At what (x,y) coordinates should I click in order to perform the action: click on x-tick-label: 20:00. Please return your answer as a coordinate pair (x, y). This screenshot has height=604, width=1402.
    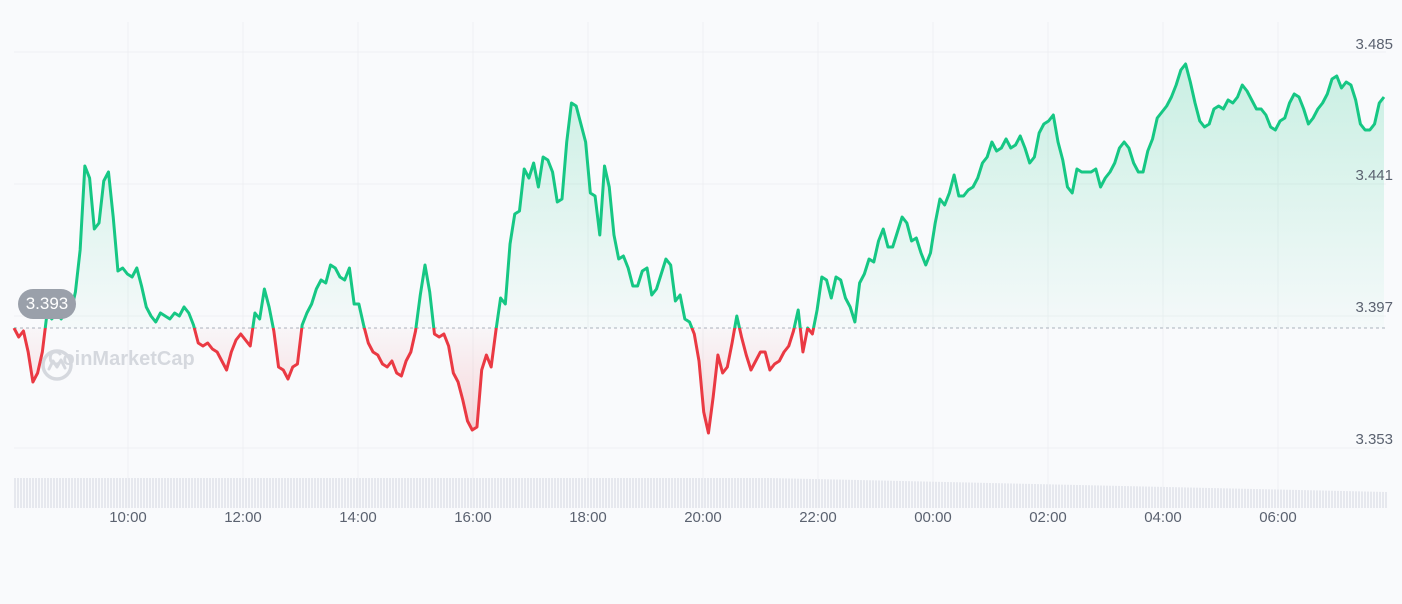
    Looking at the image, I should click on (703, 517).